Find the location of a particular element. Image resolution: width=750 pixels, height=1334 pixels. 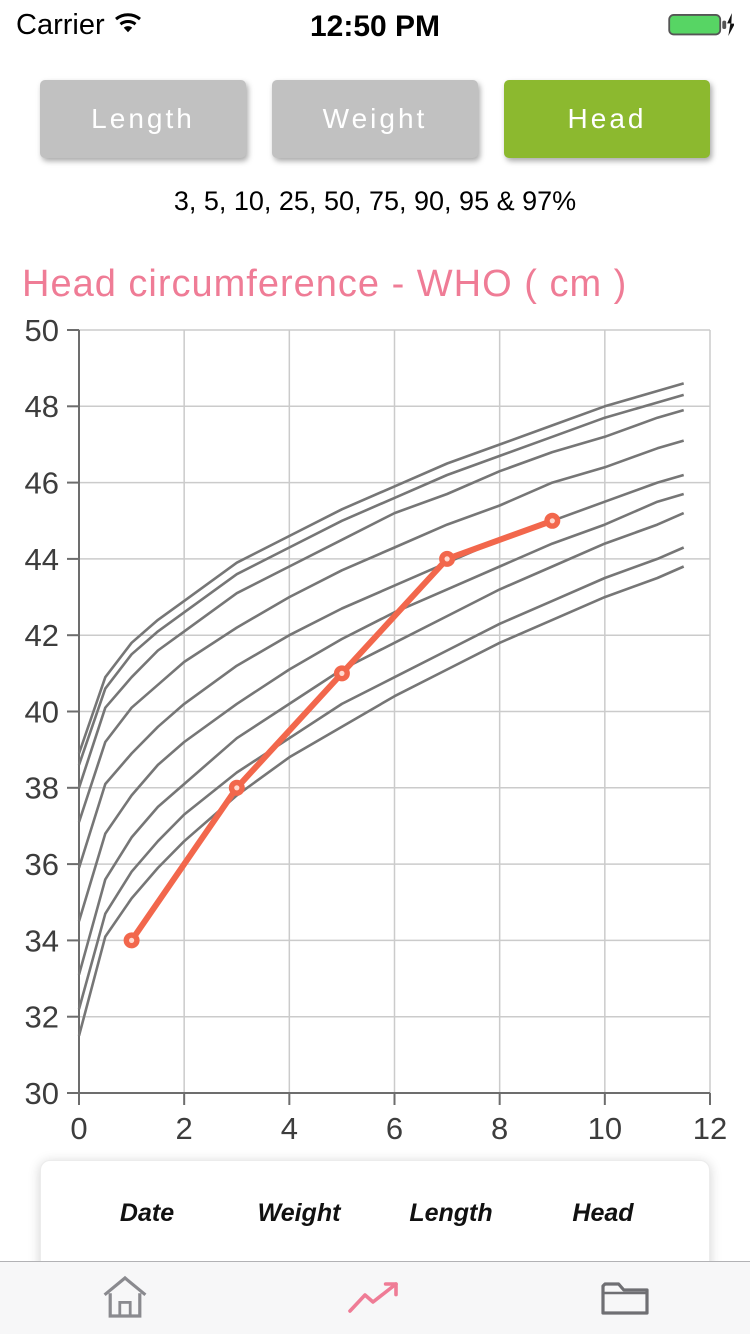

carrier-label: Carrier is located at coordinates (60, 24).